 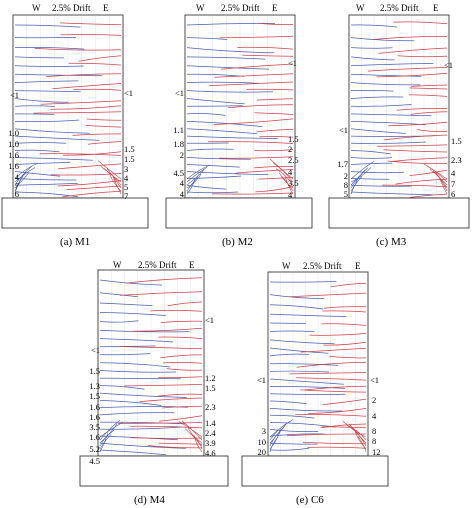 I want to click on crack-label: 20, so click(x=262, y=452).